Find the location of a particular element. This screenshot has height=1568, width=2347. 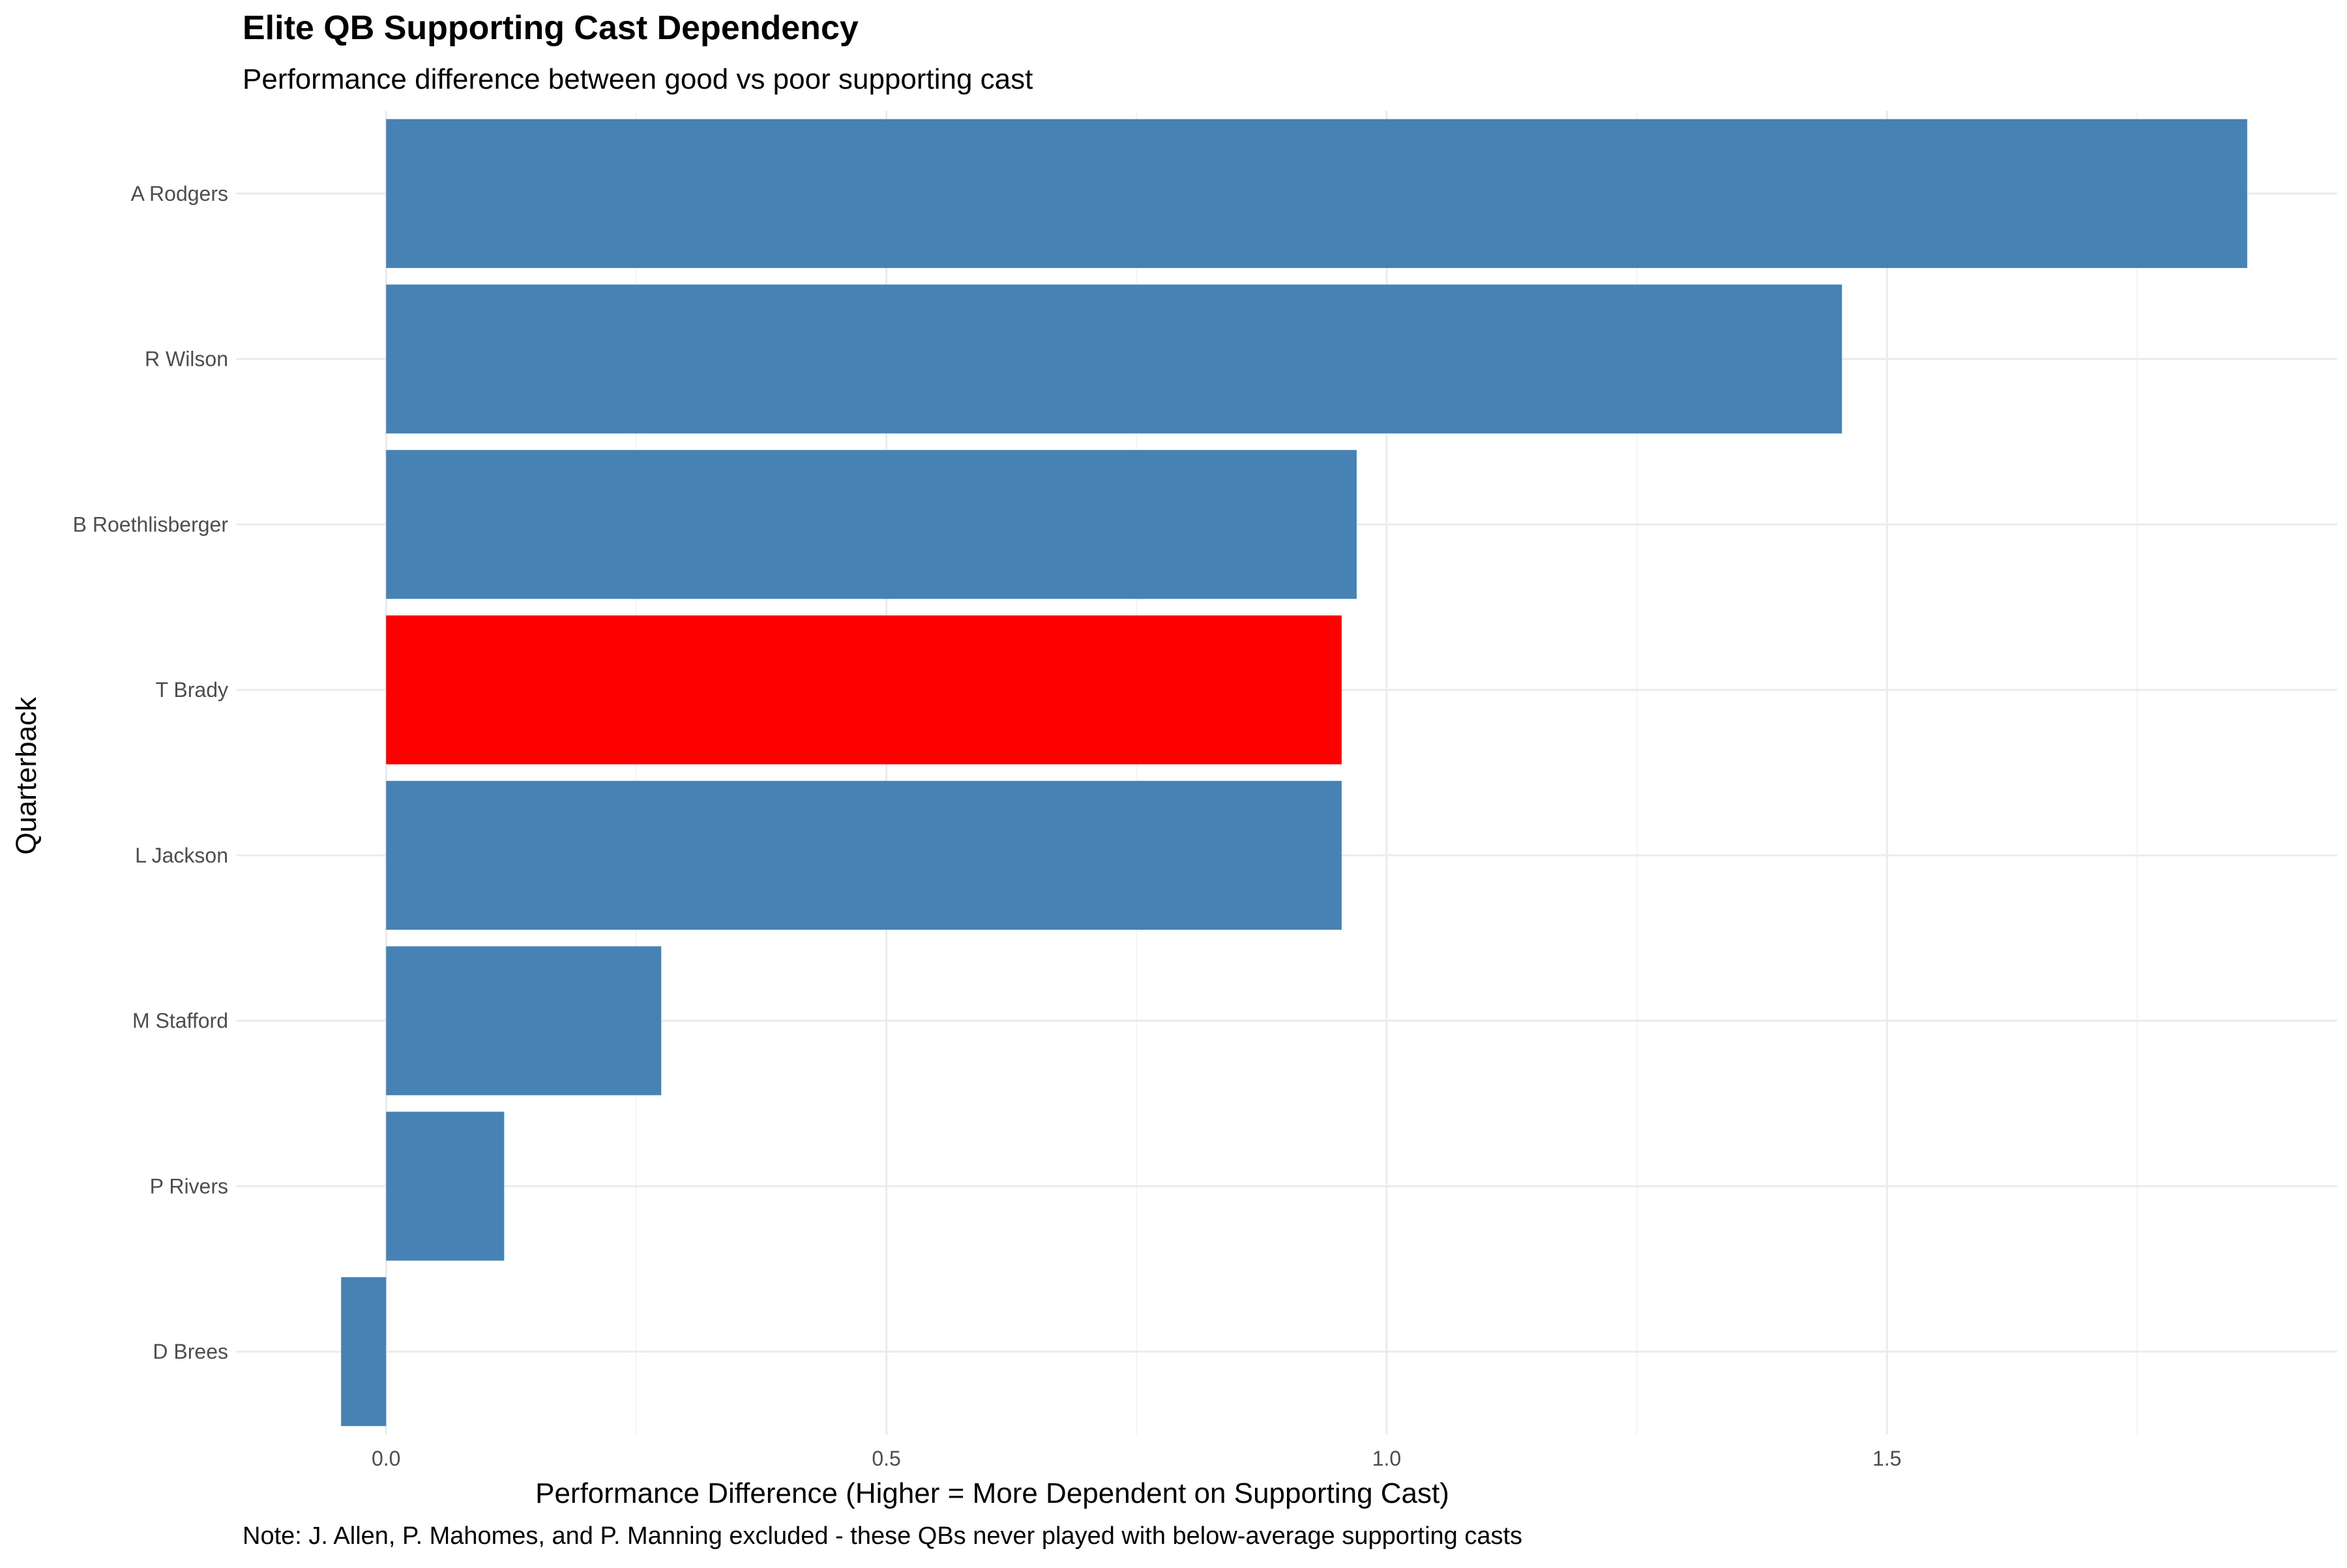

bar-p-rivers is located at coordinates (445, 1186).